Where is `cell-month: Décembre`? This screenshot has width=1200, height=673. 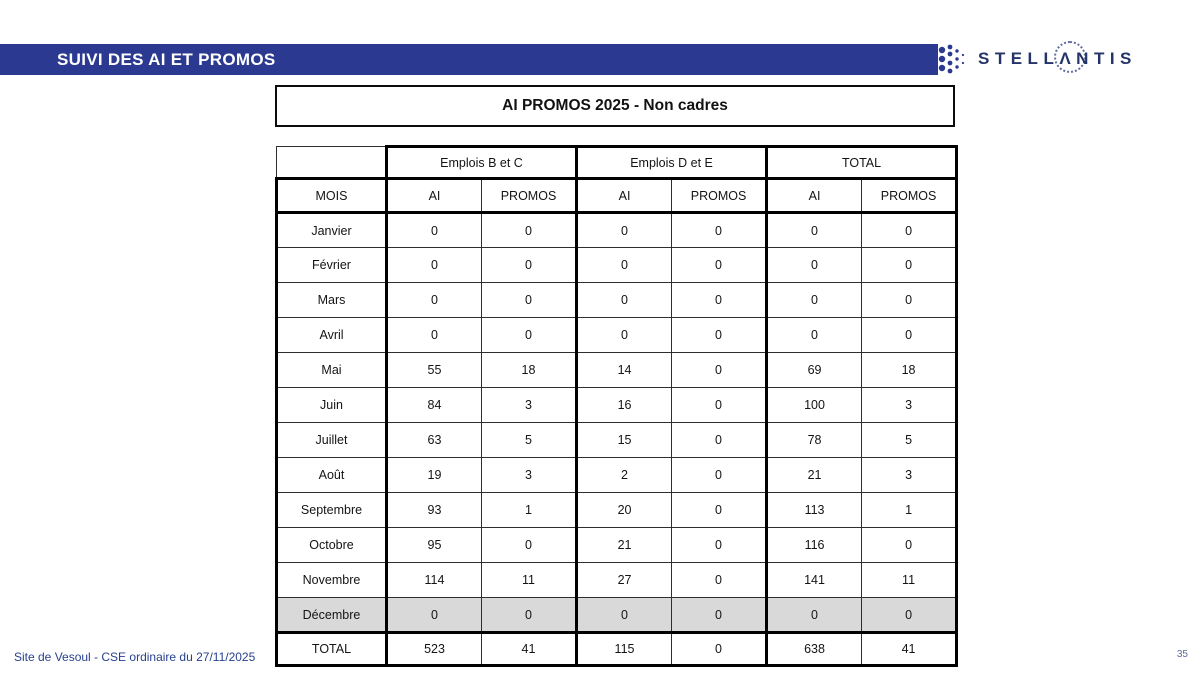 cell-month: Décembre is located at coordinates (331, 615).